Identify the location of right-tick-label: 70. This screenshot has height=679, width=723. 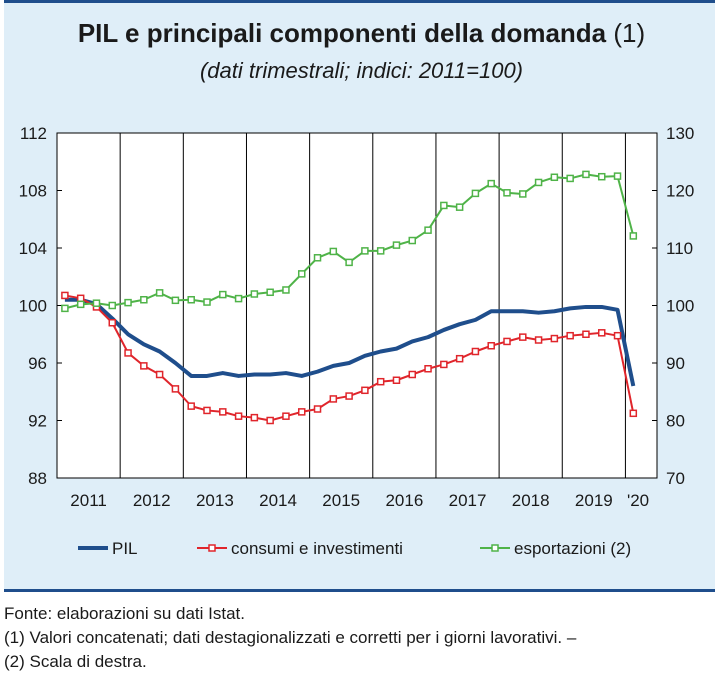
(675, 478).